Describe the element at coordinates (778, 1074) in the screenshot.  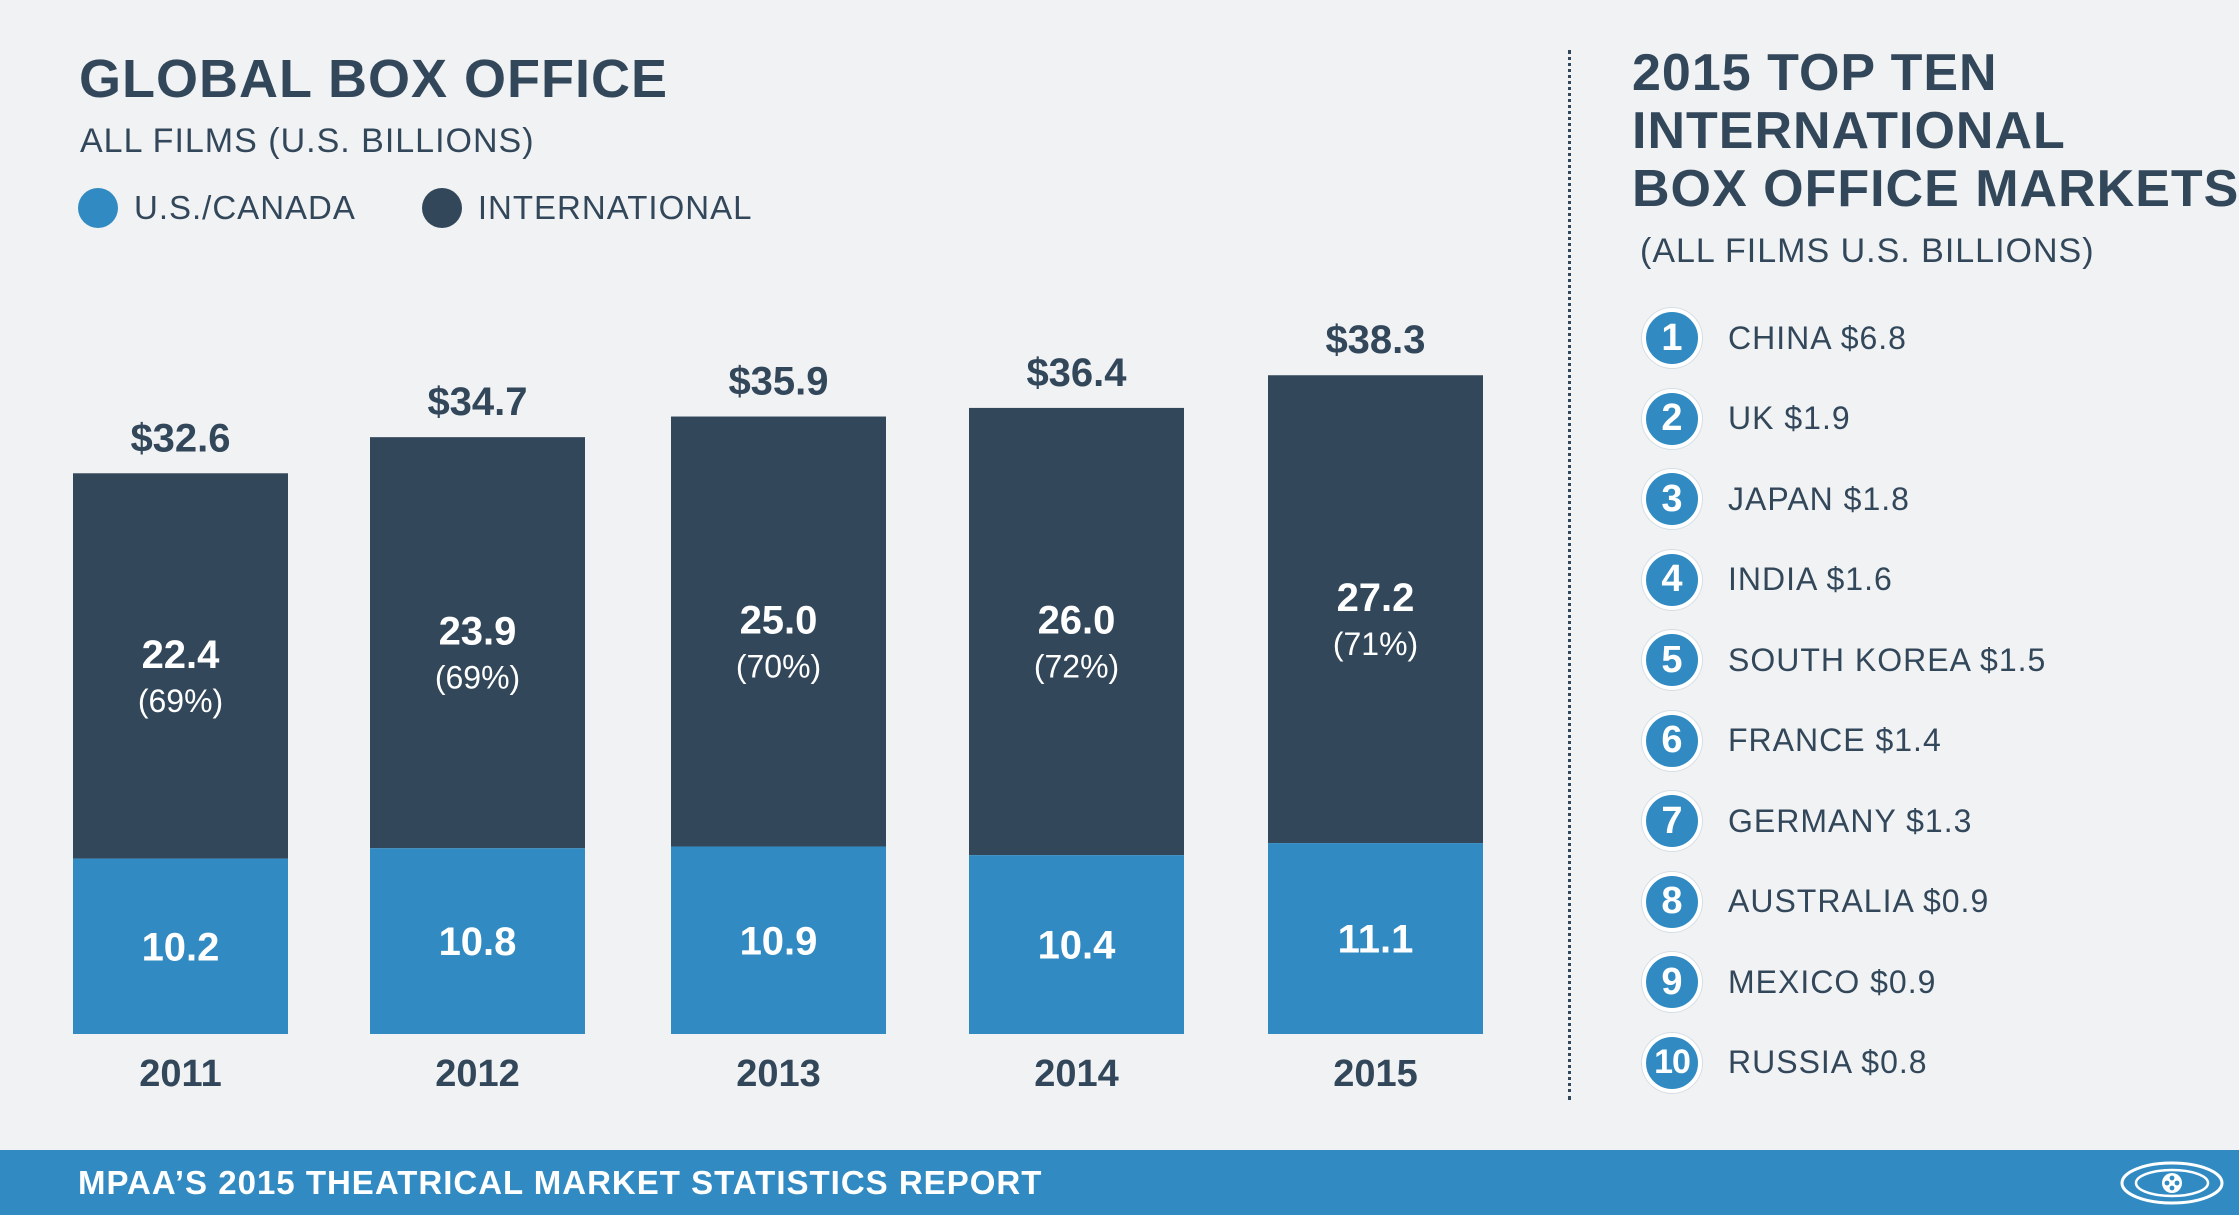
I see `x-tick-label: 2013` at that location.